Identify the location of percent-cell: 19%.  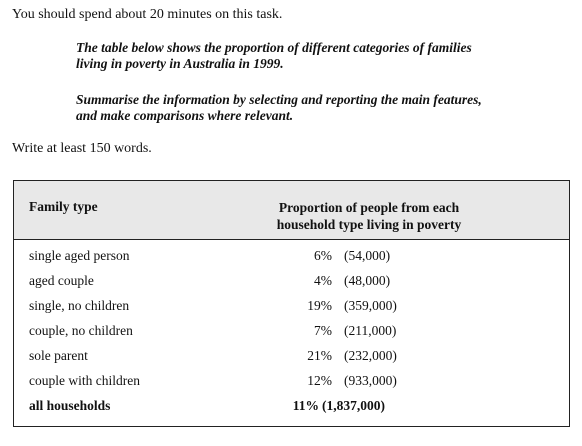
(319, 305).